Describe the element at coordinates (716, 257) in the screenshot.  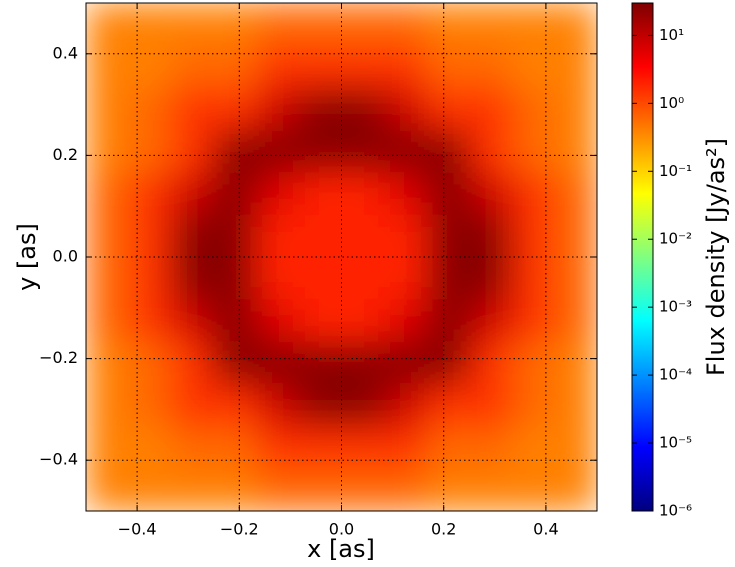
I see `colorbar-label: Flux density [Jy/as²]` at that location.